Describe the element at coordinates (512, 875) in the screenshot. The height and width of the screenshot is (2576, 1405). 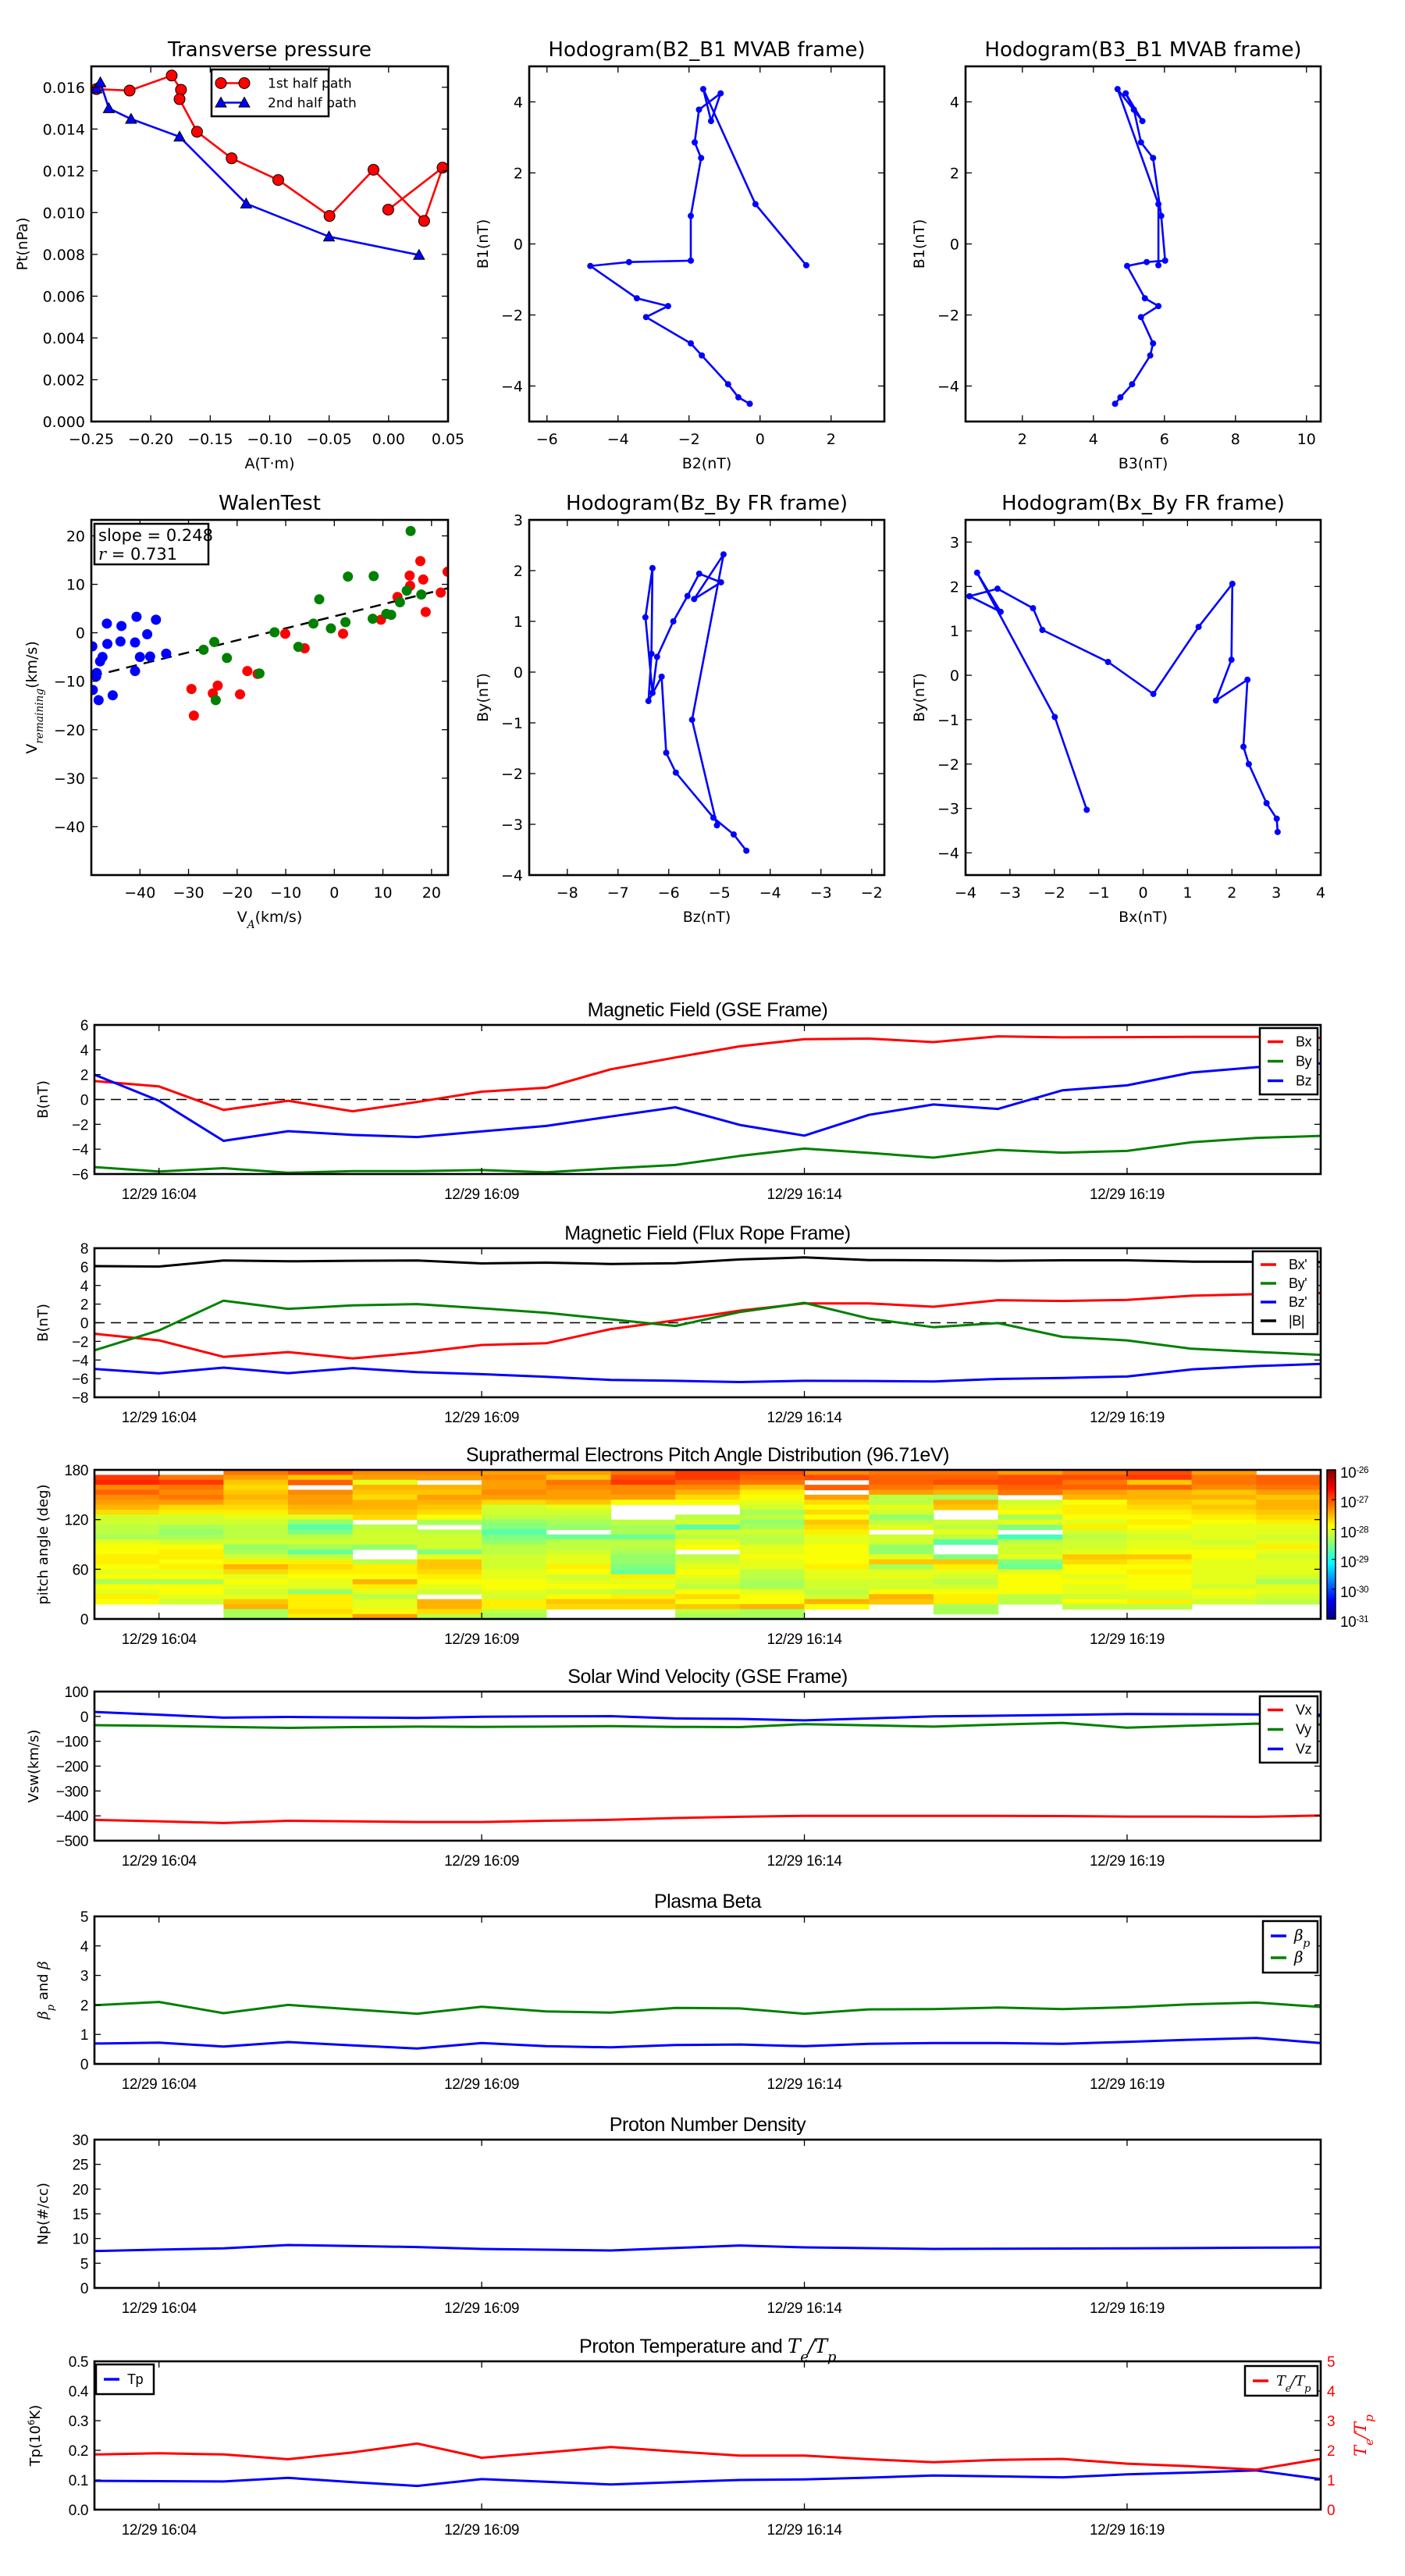
I see `y-tick-label: −4` at that location.